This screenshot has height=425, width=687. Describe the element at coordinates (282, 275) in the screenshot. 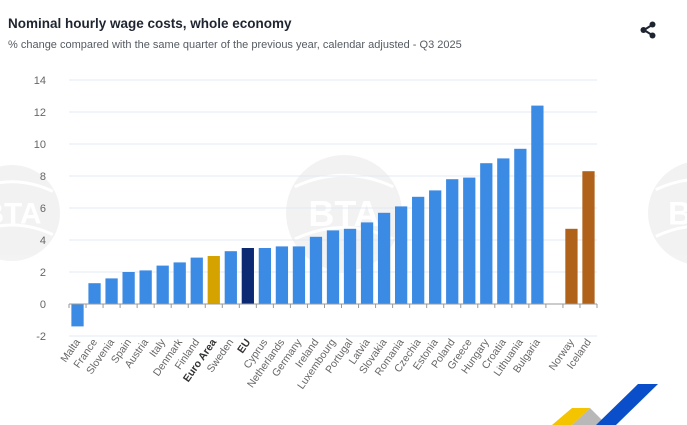

I see `bar-netherlands` at that location.